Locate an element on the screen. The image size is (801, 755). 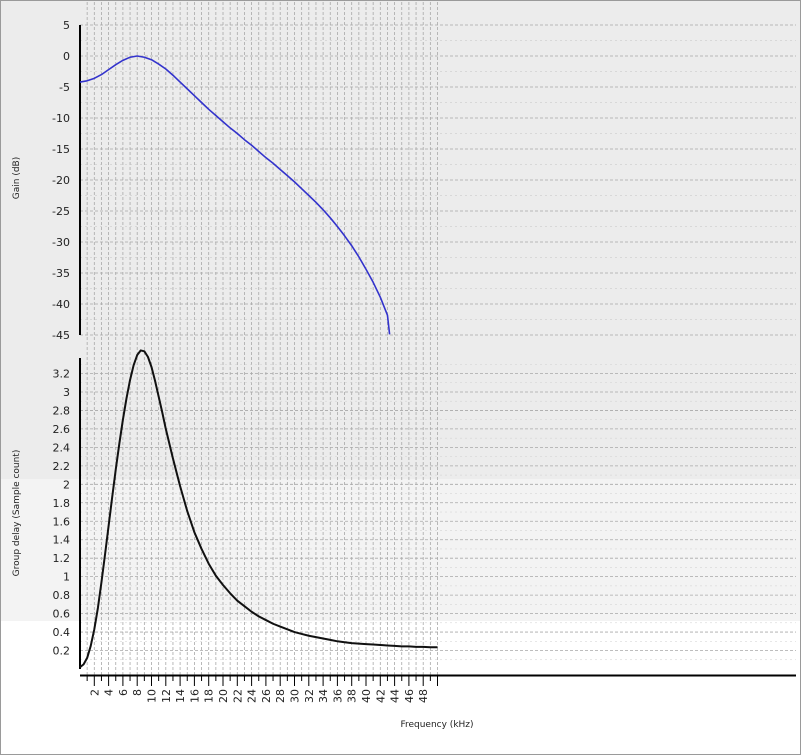
delay-tick-label: 1.8 is located at coordinates (62, 503).